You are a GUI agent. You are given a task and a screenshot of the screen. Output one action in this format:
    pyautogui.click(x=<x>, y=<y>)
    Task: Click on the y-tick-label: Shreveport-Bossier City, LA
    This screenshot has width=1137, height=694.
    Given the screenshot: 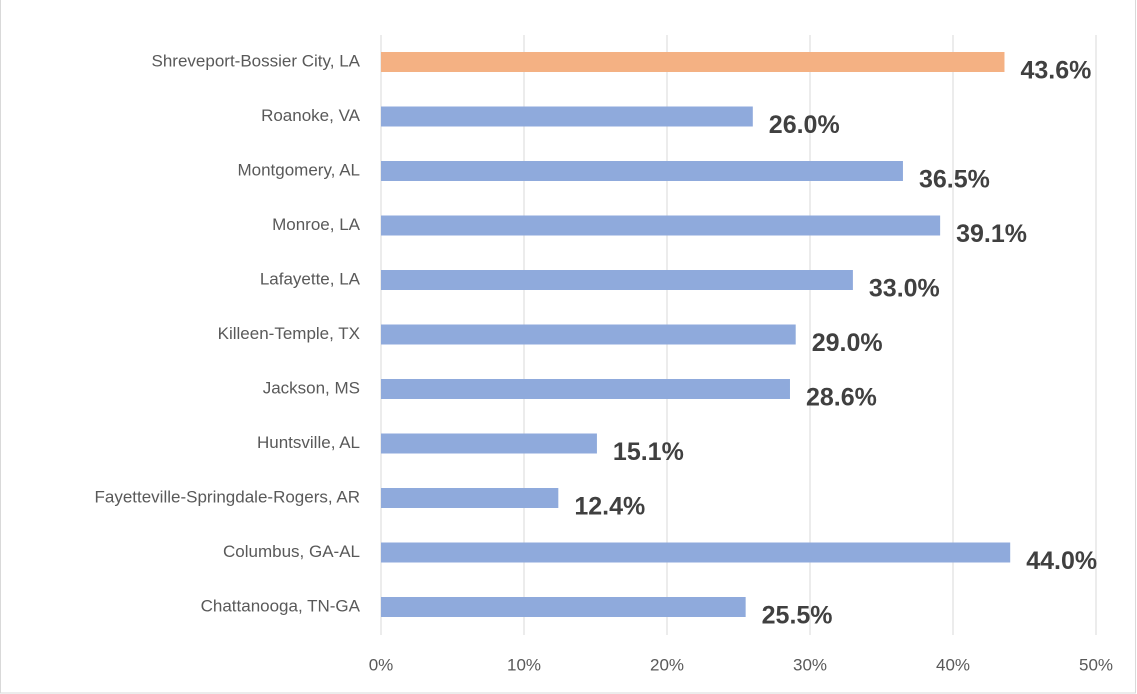 What is the action you would take?
    pyautogui.click(x=256, y=60)
    